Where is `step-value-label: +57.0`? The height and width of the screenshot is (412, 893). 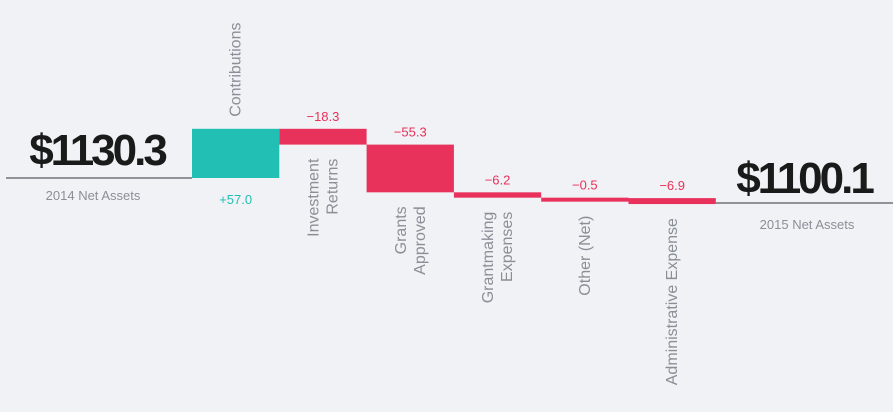
step-value-label: +57.0 is located at coordinates (235, 199).